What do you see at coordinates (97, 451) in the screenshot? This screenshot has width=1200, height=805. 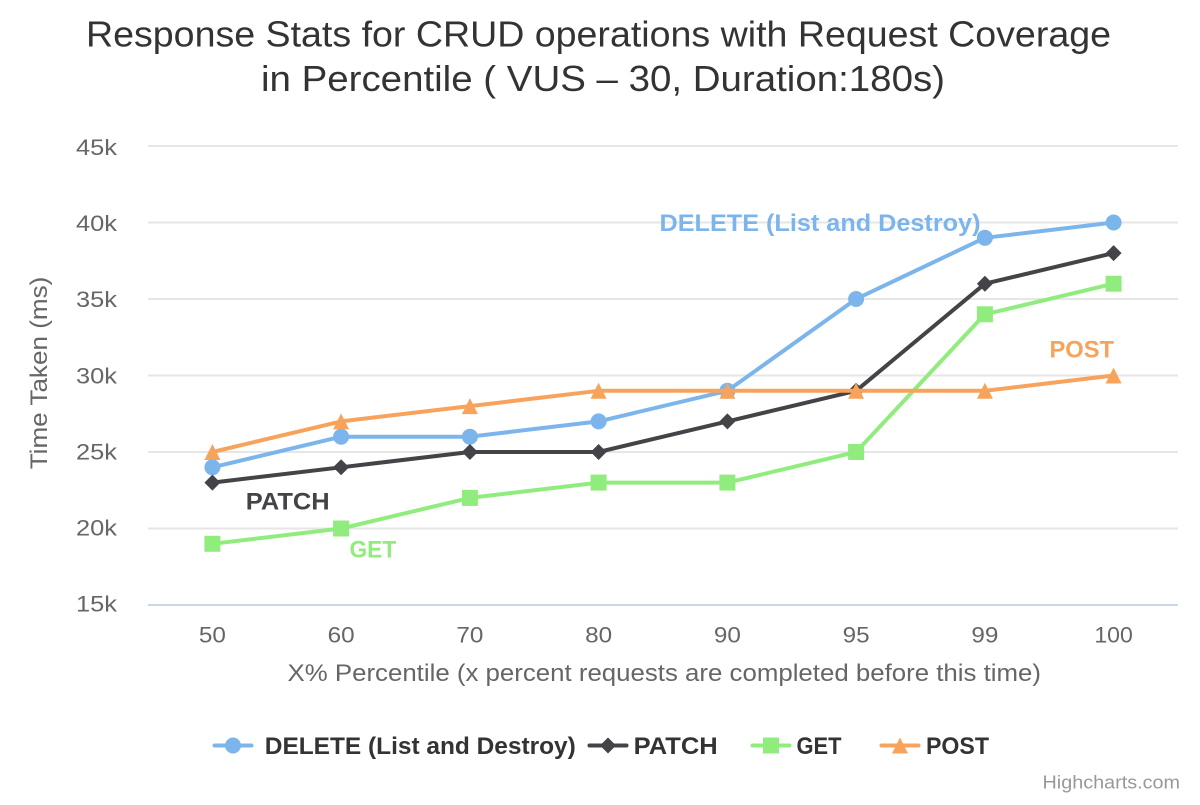 I see `svg-text: 25k` at bounding box center [97, 451].